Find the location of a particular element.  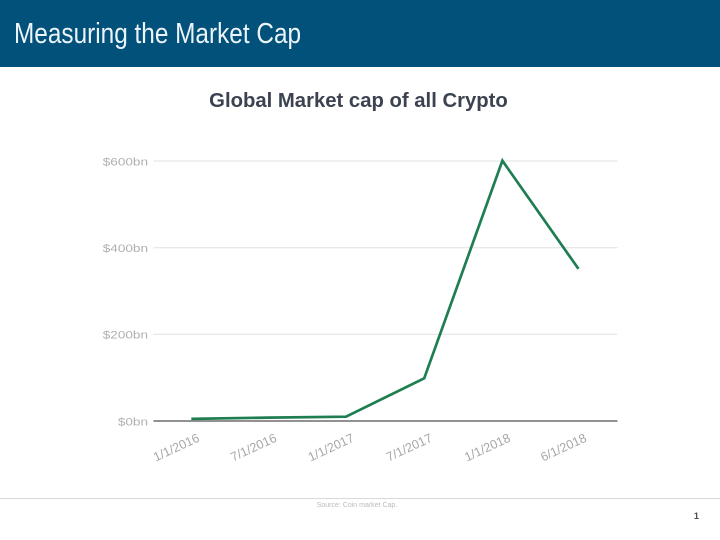

svg-text: 1/1/2018 is located at coordinates (487, 447).